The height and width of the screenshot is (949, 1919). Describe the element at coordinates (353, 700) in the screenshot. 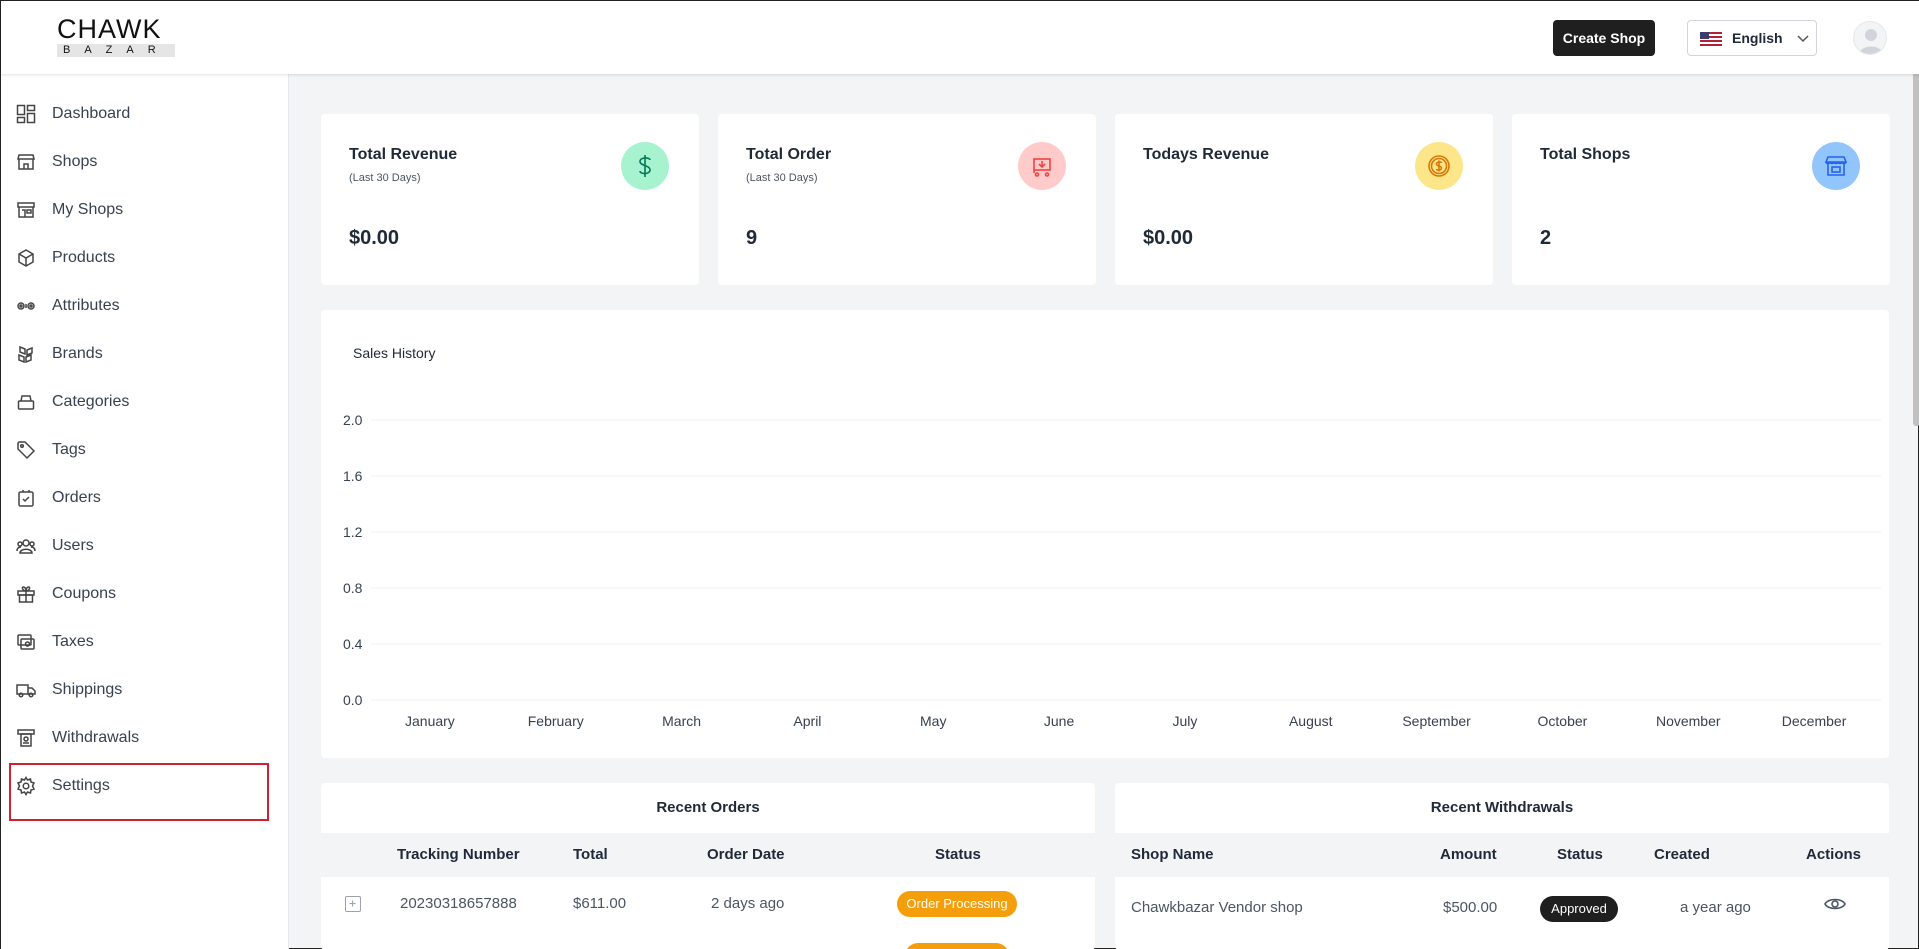

I see `y-tick-label: 0.0` at that location.